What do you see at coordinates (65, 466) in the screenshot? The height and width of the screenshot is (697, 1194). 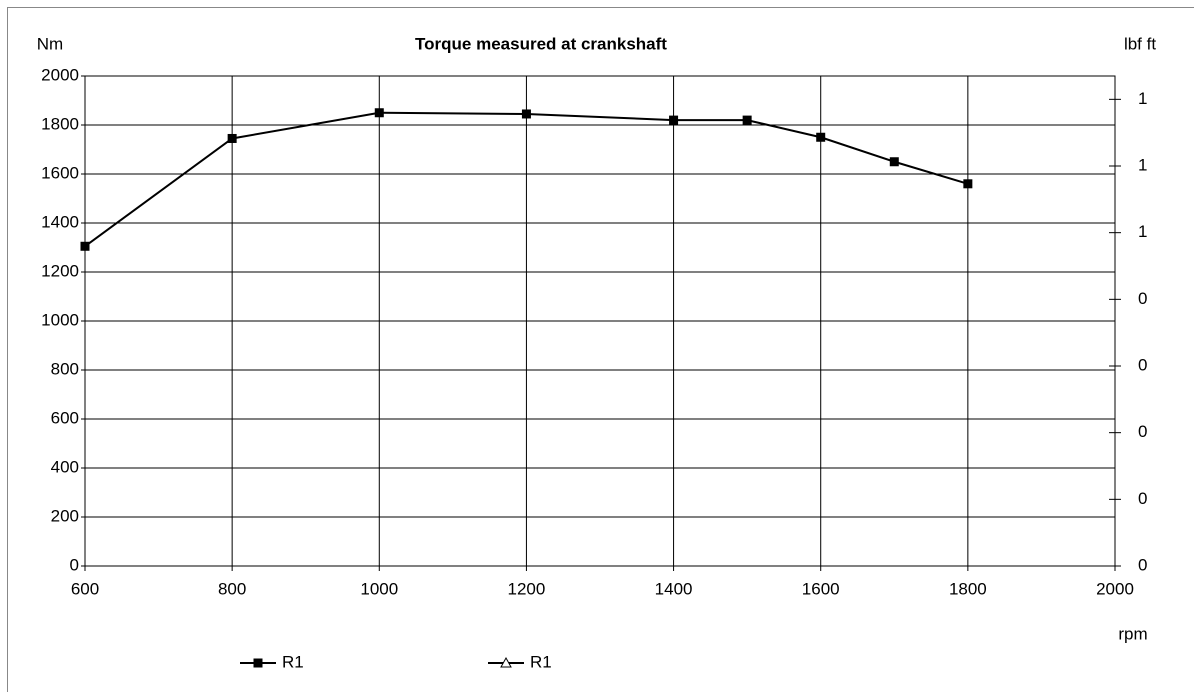 I see `y-tick-label: 400` at bounding box center [65, 466].